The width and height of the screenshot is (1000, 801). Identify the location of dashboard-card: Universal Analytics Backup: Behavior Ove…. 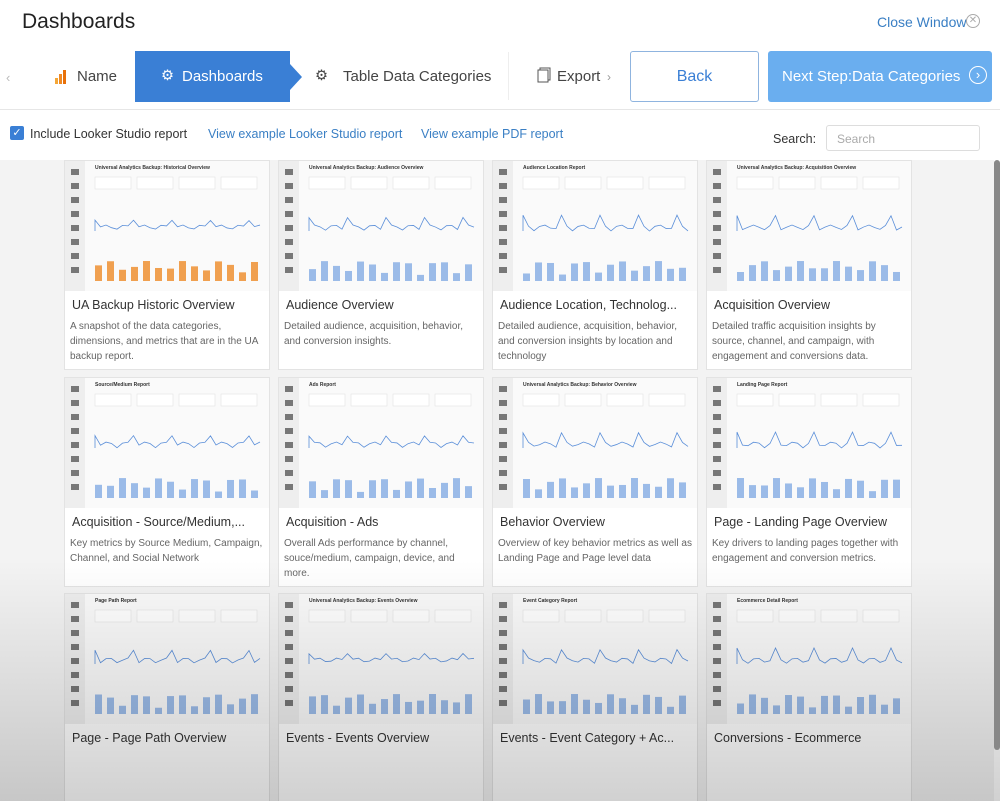
(595, 482).